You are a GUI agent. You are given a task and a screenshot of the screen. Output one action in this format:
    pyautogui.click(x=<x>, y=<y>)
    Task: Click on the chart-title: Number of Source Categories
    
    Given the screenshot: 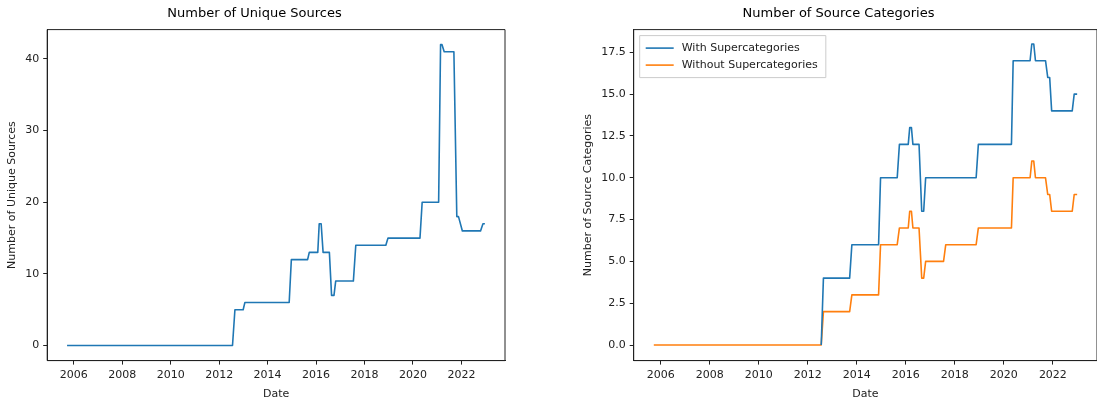 What is the action you would take?
    pyautogui.click(x=838, y=13)
    